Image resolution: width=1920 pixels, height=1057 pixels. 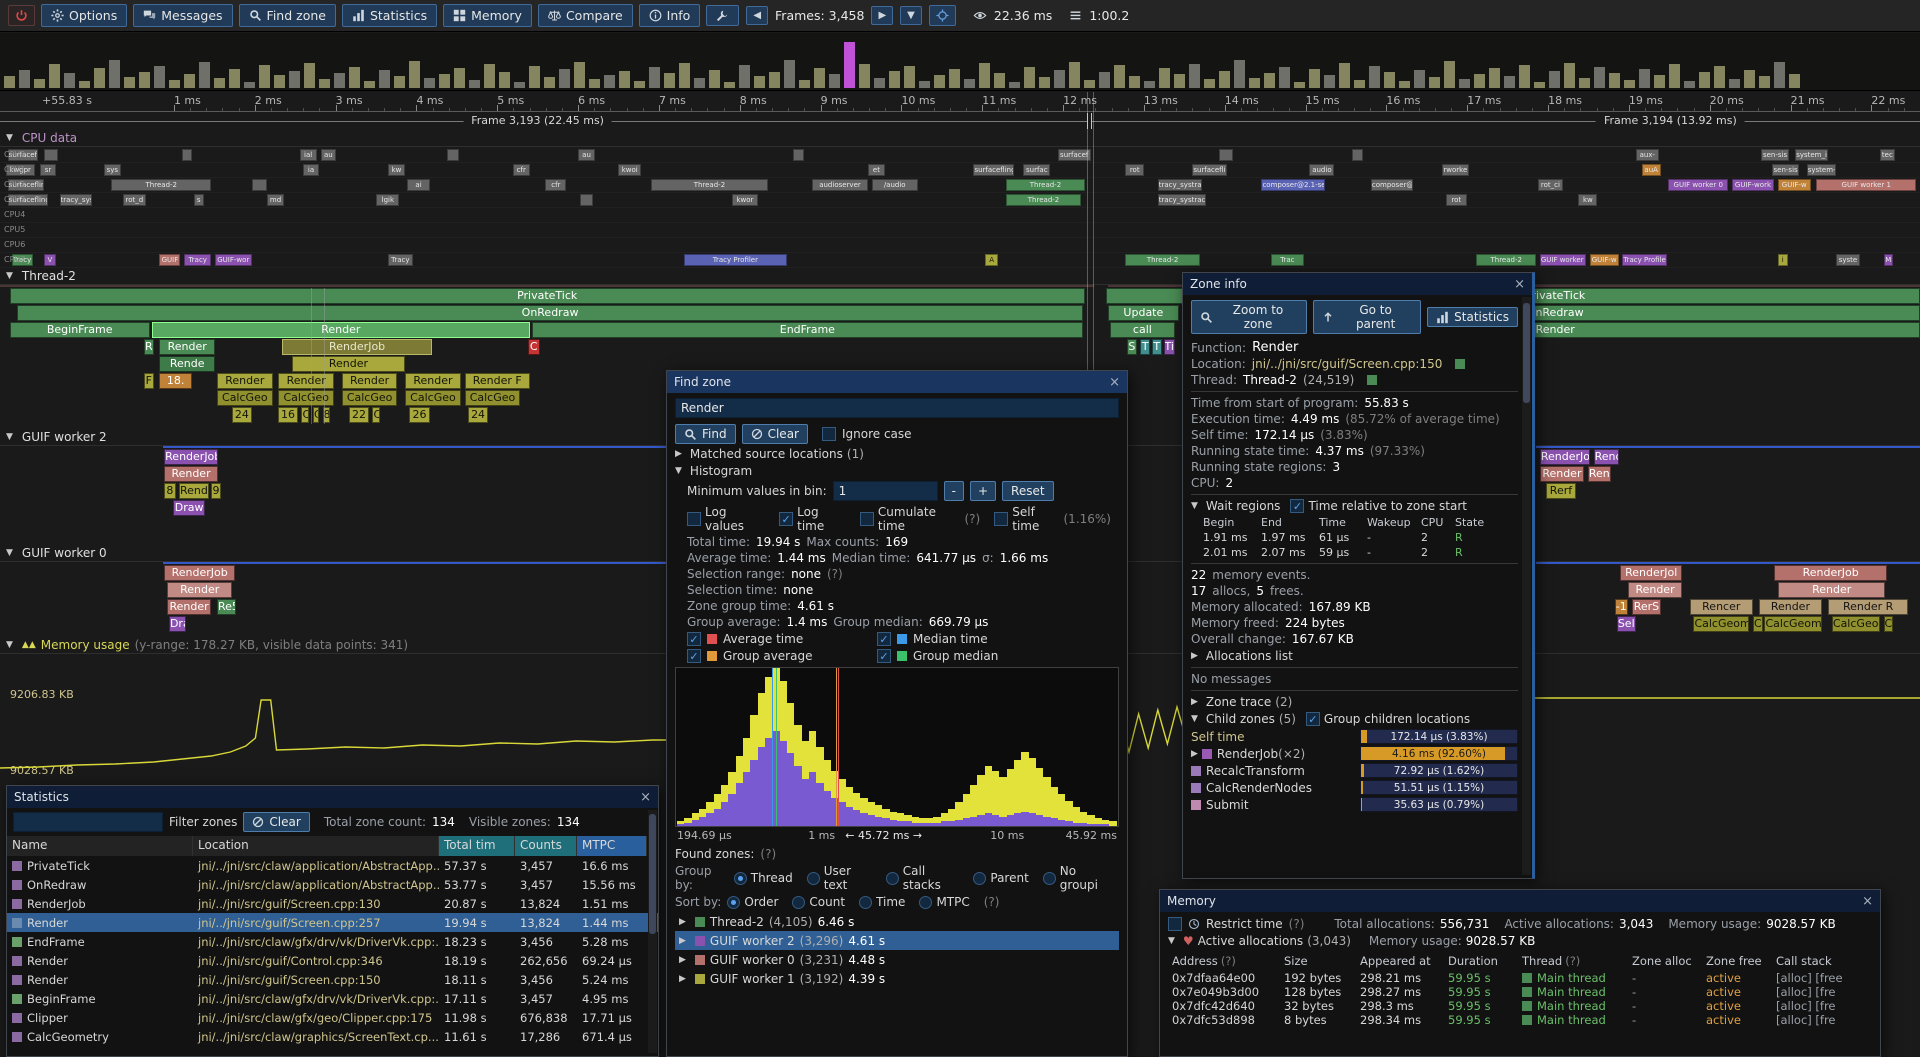 What do you see at coordinates (20, 170) in the screenshot?
I see `cpu-zone: kwgpr` at bounding box center [20, 170].